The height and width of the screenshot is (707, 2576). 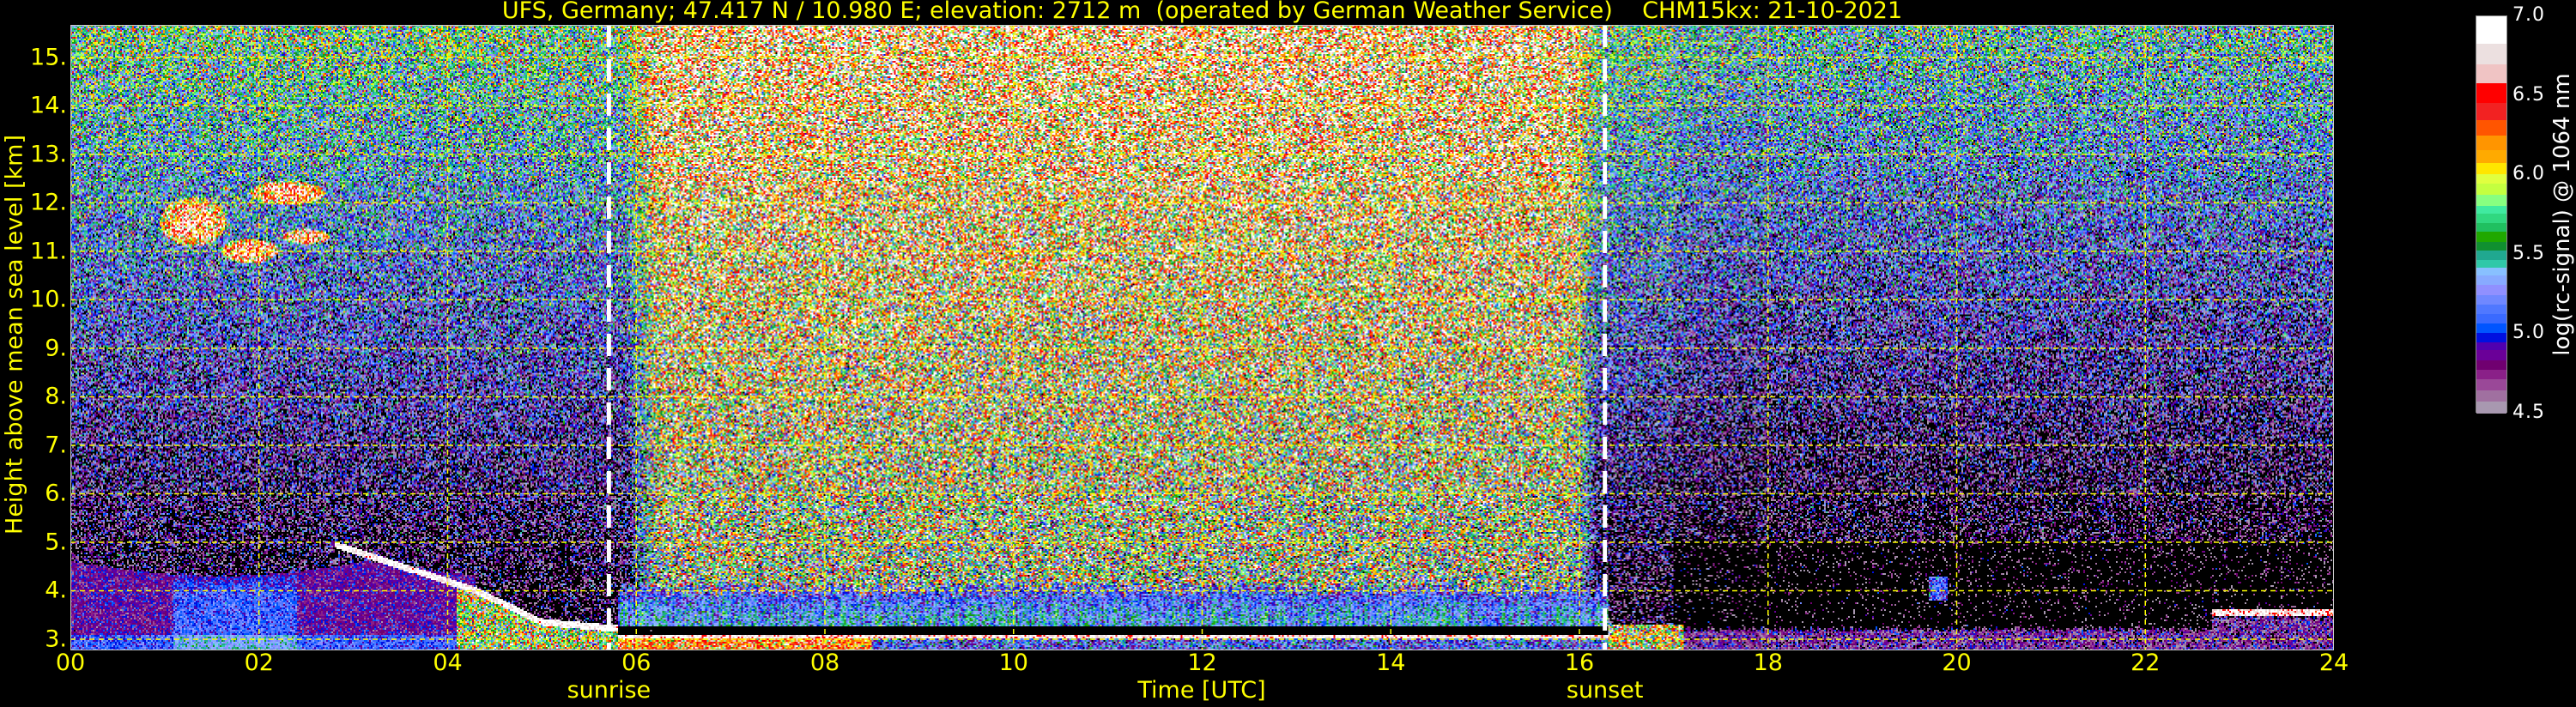 I want to click on colorbar-tick-label: 4.5, so click(x=2528, y=413).